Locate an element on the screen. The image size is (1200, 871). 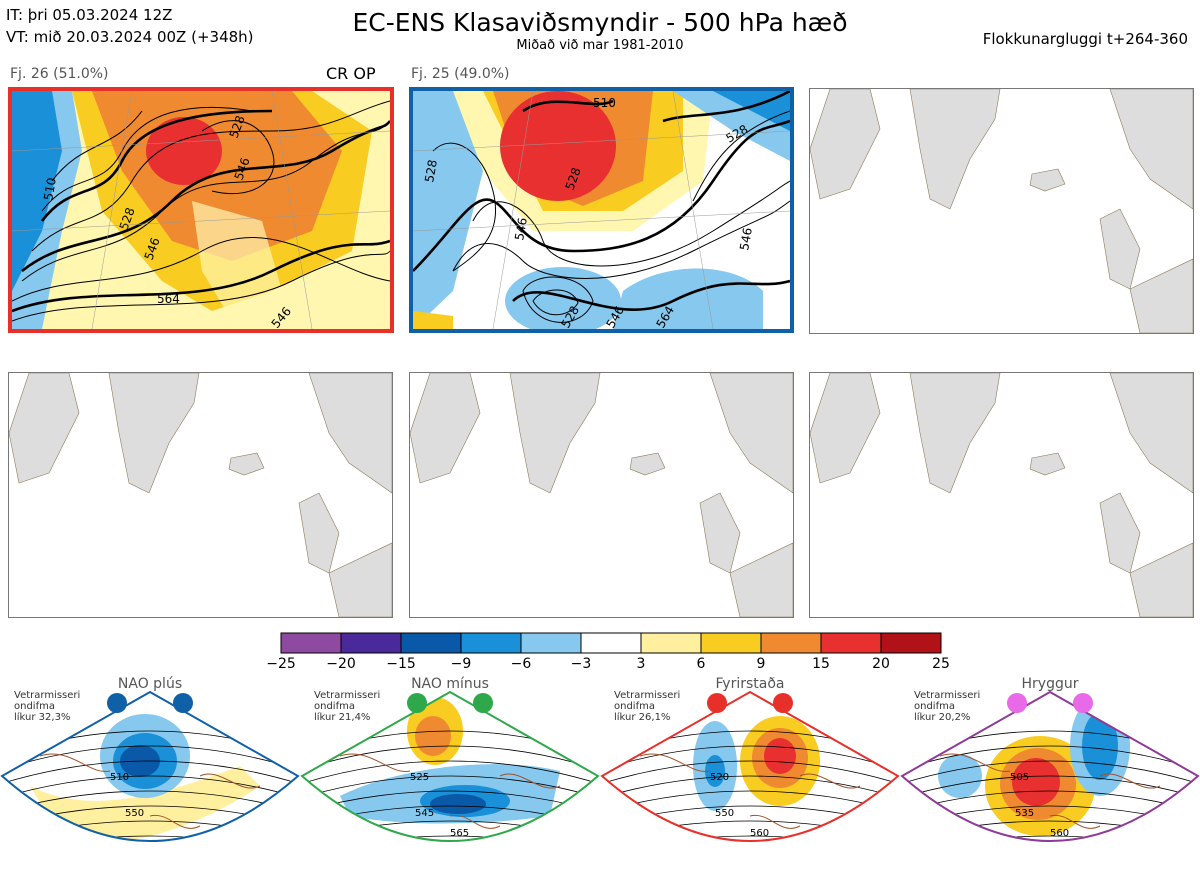
contour-label: 565 is located at coordinates (459, 833).